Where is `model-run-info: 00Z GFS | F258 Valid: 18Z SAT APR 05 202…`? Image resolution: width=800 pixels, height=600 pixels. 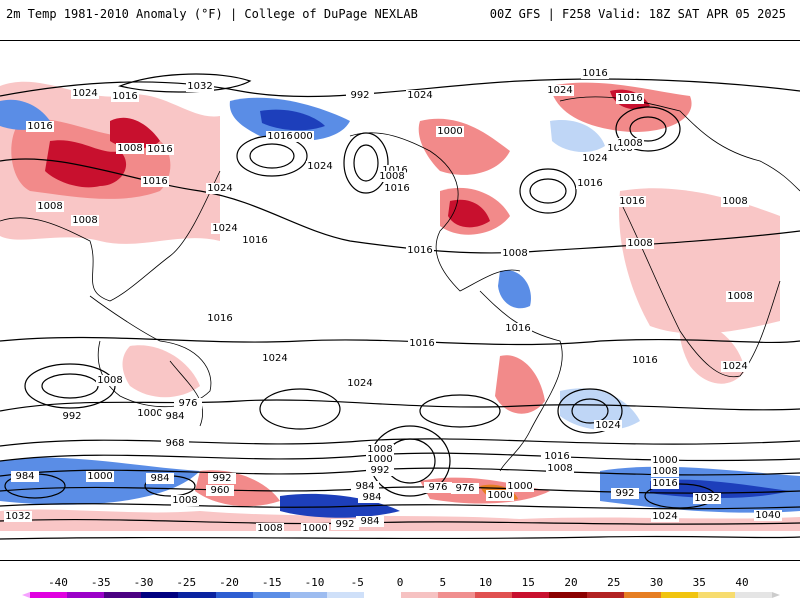 model-run-info: 00Z GFS | F258 Valid: 18Z SAT APR 05 202… is located at coordinates (637, 14).